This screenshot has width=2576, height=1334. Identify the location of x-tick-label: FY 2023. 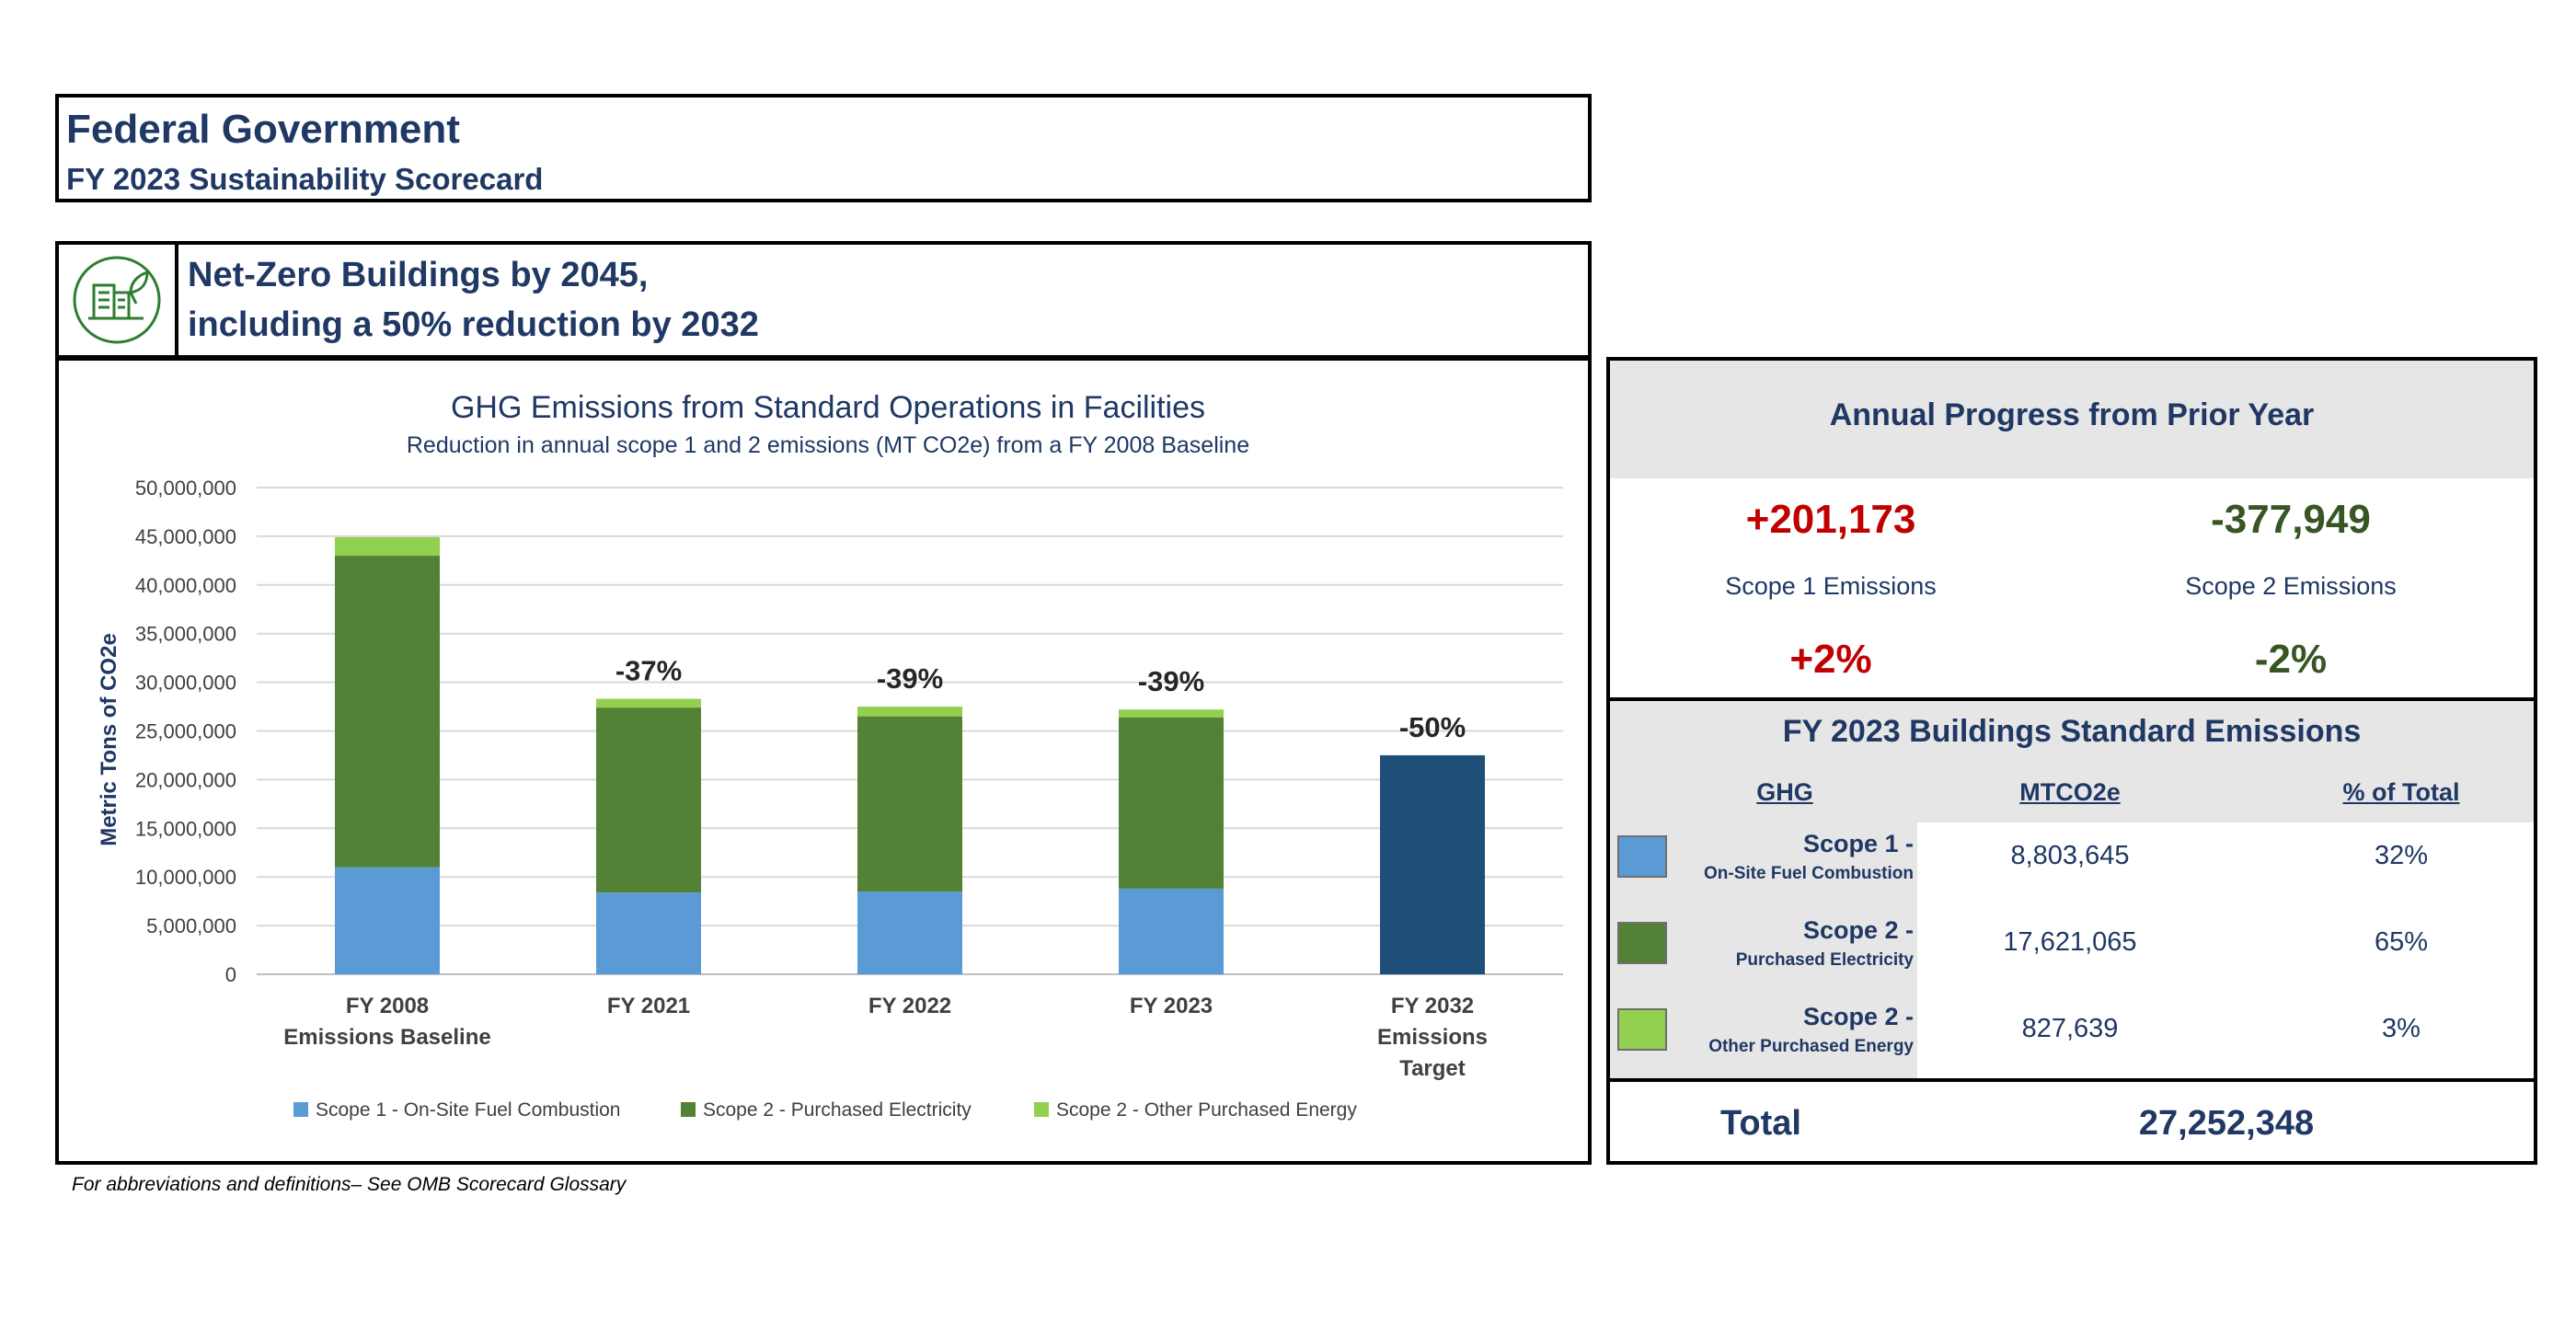
(1171, 1006).